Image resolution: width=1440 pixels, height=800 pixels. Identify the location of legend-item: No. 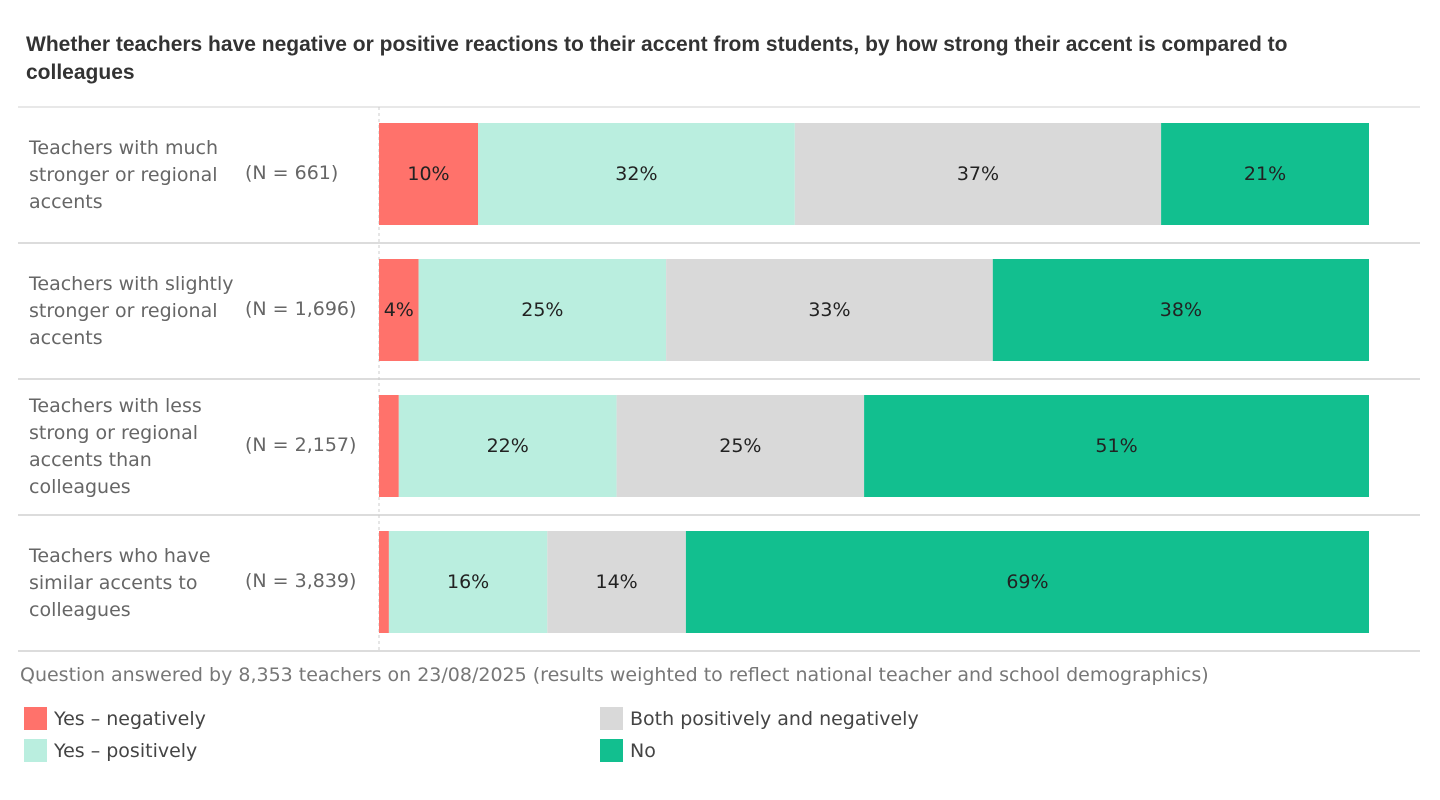
(628, 750).